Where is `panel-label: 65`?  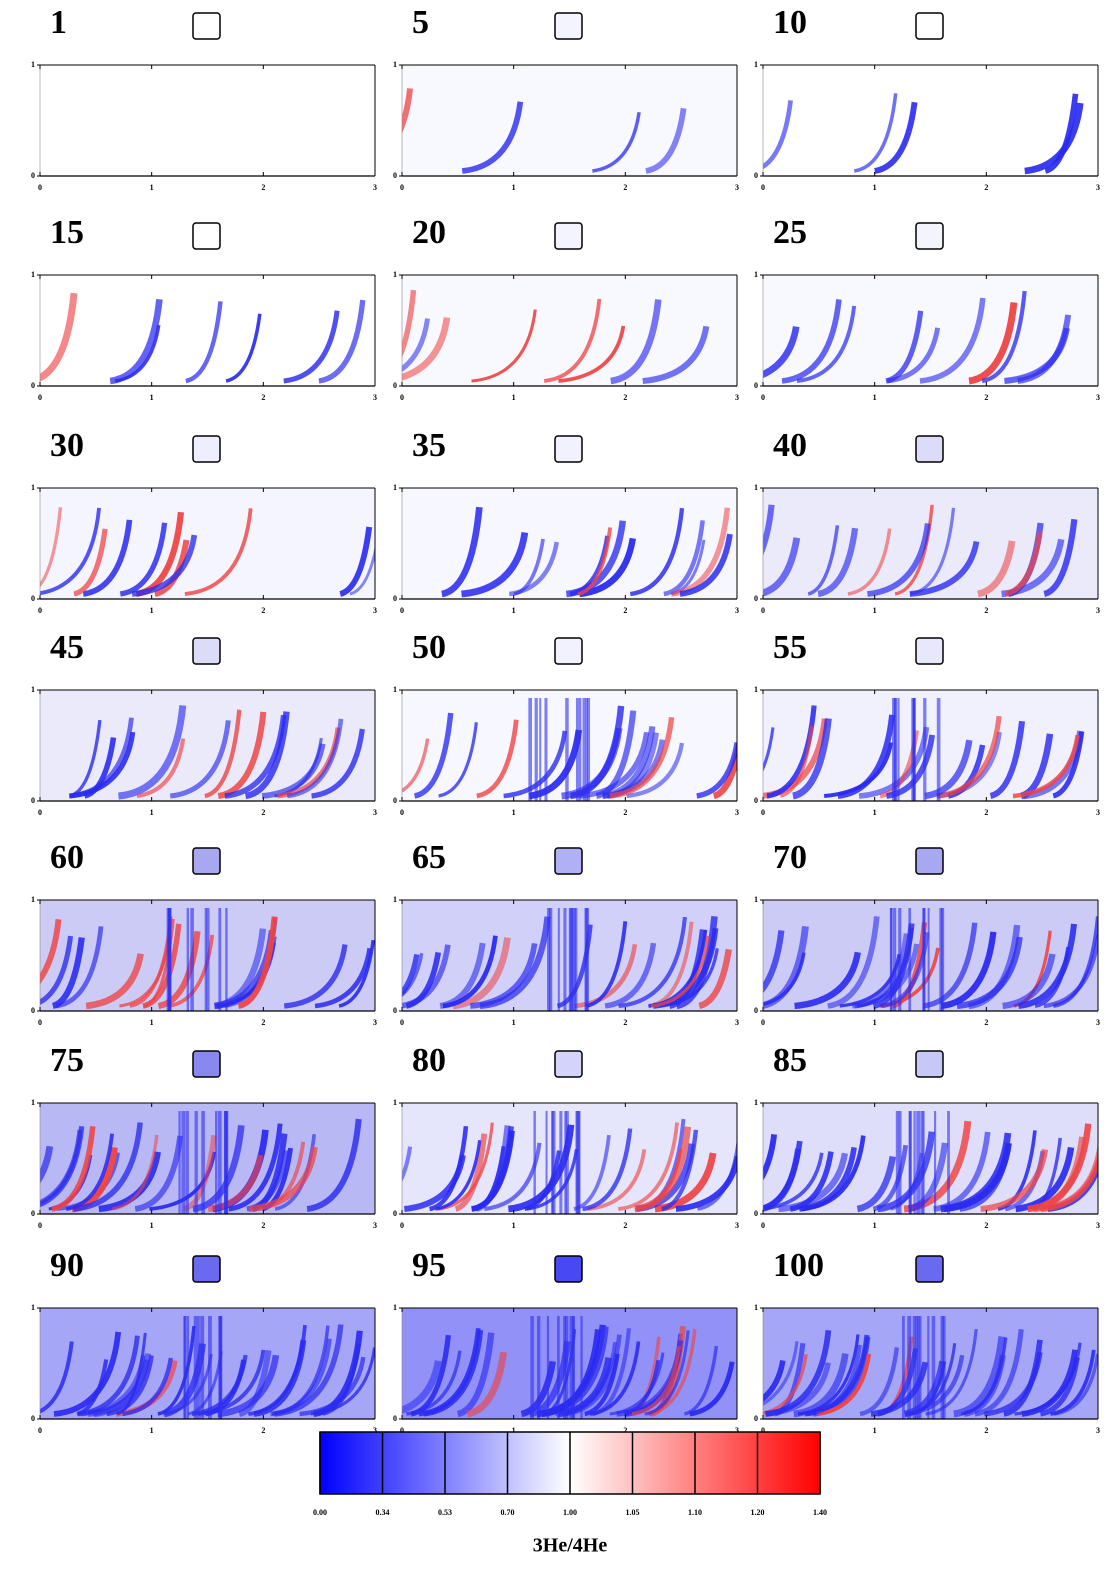
panel-label: 65 is located at coordinates (429, 857).